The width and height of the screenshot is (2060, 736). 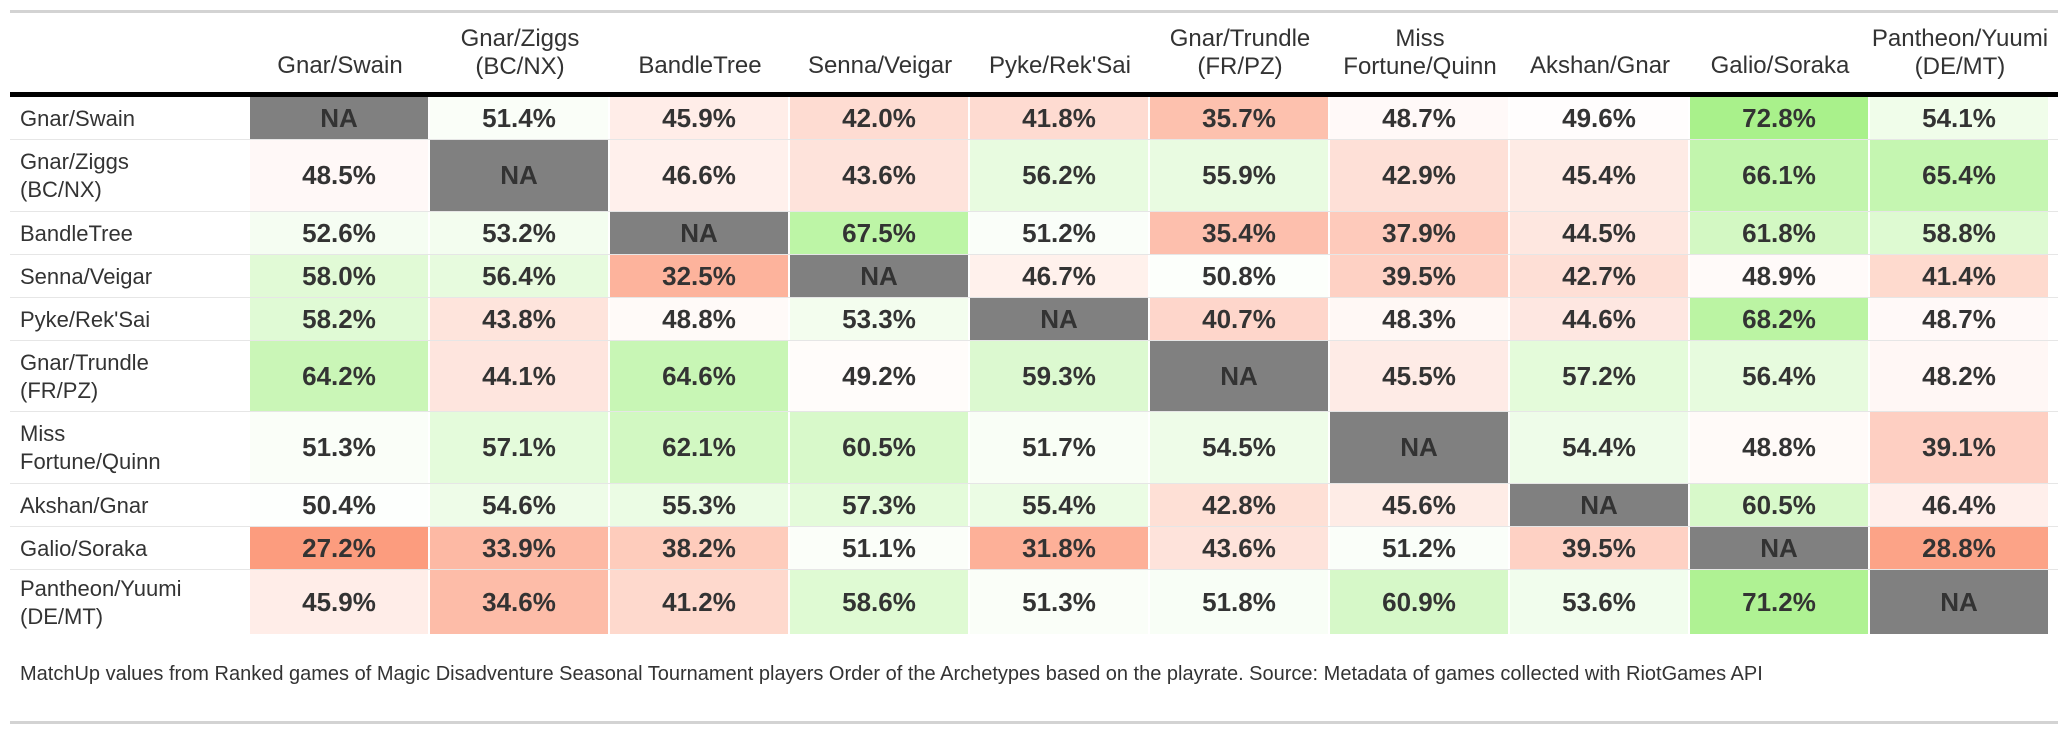 What do you see at coordinates (520, 447) in the screenshot?
I see `heatmap-cell: 57.1%` at bounding box center [520, 447].